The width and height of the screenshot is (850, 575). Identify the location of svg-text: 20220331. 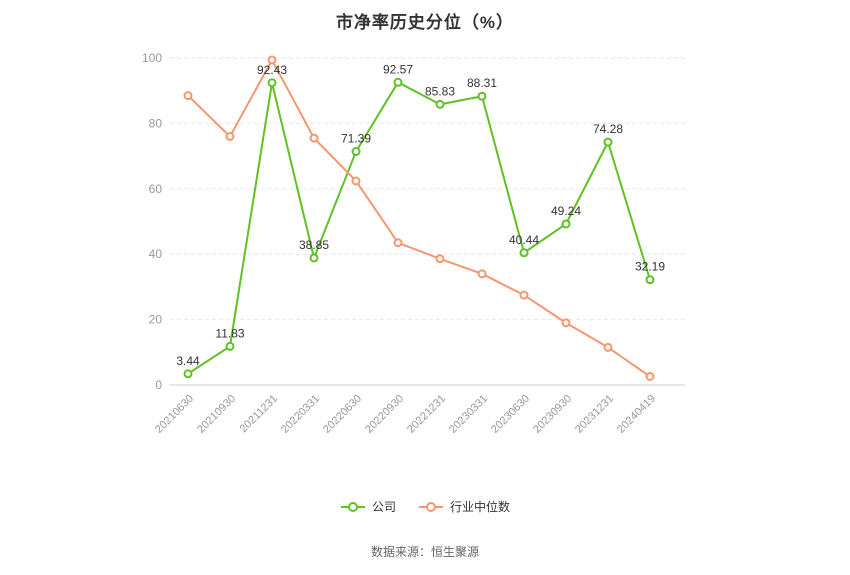
(300, 414).